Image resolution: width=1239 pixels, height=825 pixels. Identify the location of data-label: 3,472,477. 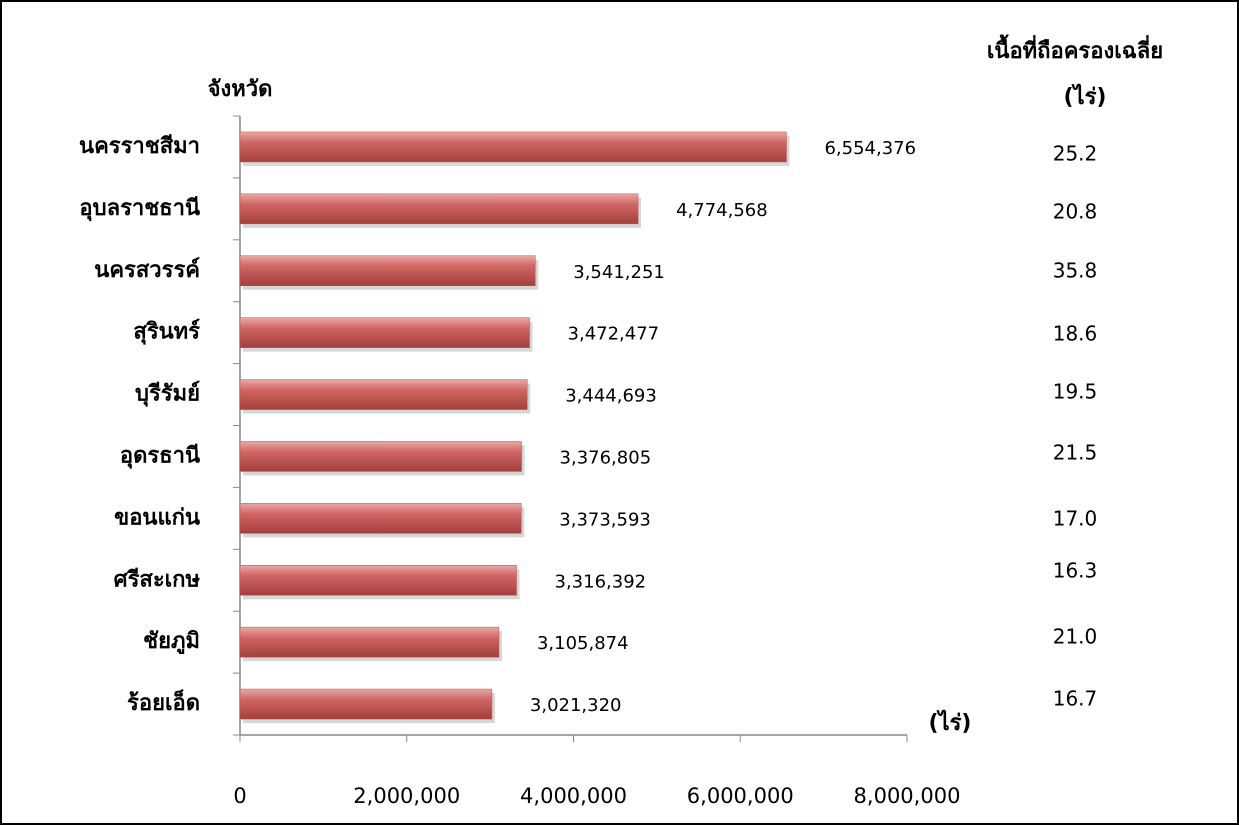
(614, 334).